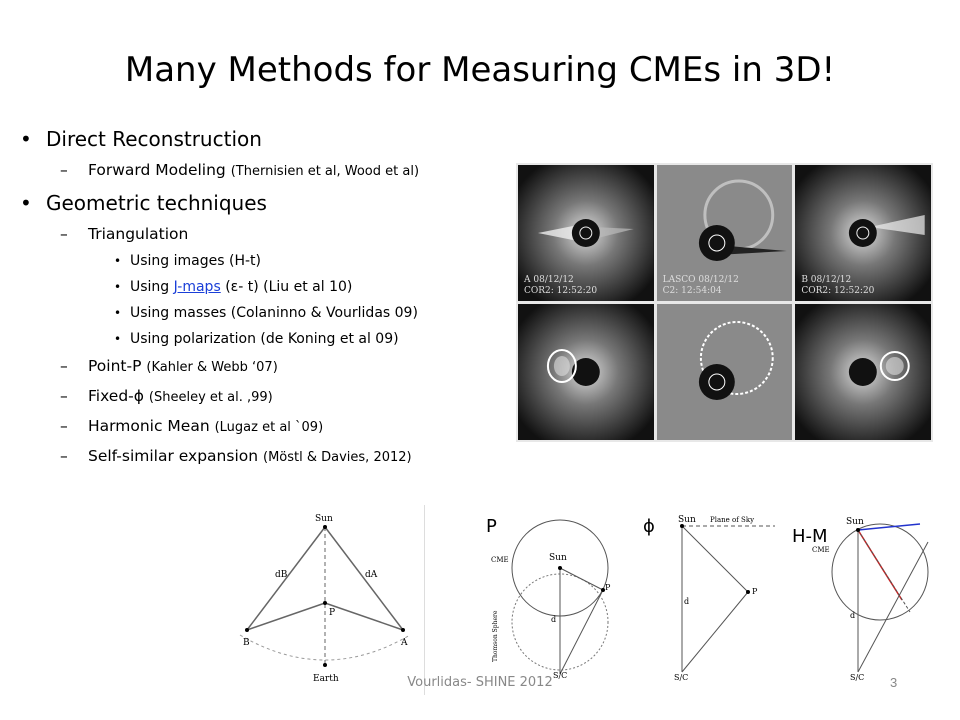 This screenshot has width=960, height=720. Describe the element at coordinates (281, 575) in the screenshot. I see `svg-text: dB` at that location.